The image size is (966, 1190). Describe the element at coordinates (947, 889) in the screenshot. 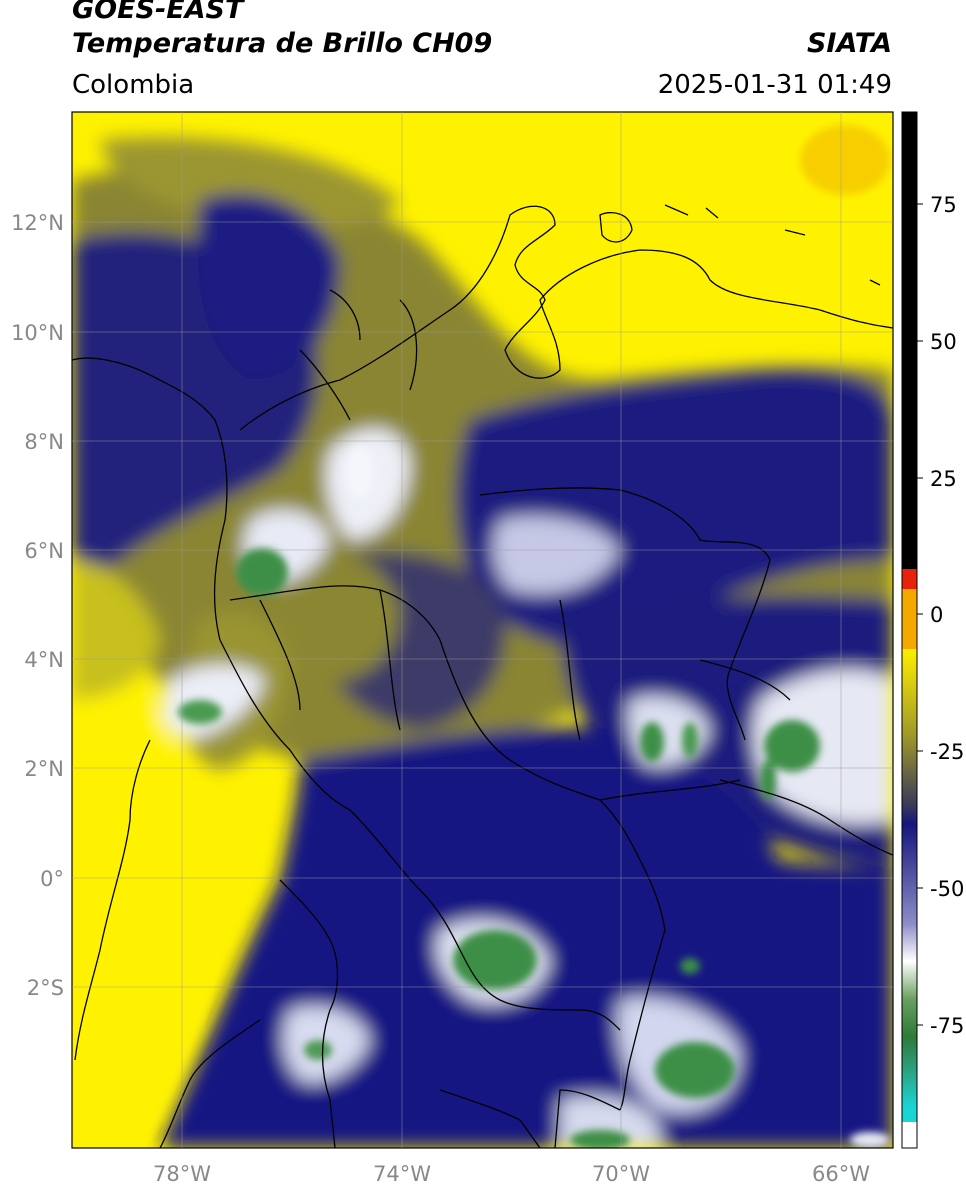

I see `colorbar-label: -50` at that location.